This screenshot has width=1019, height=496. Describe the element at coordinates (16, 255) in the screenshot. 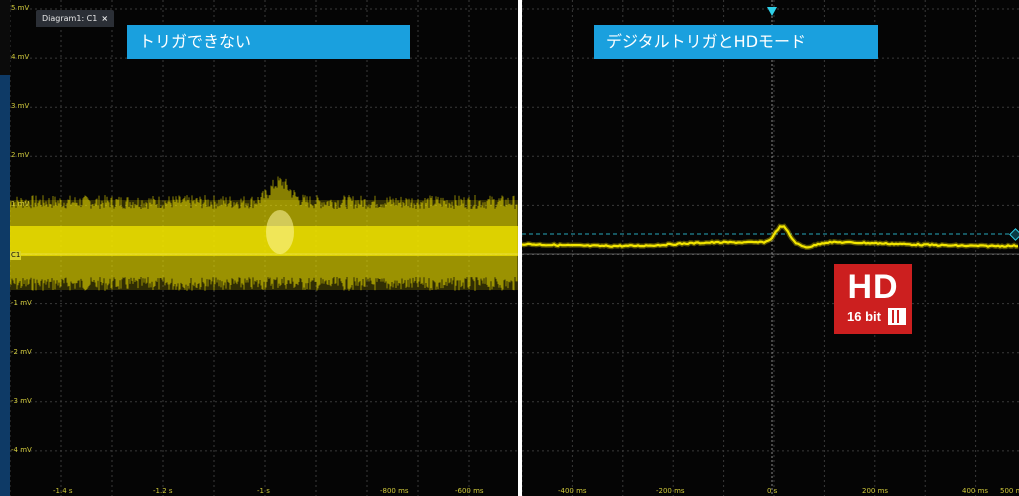

I see `channel-marker: C1` at that location.